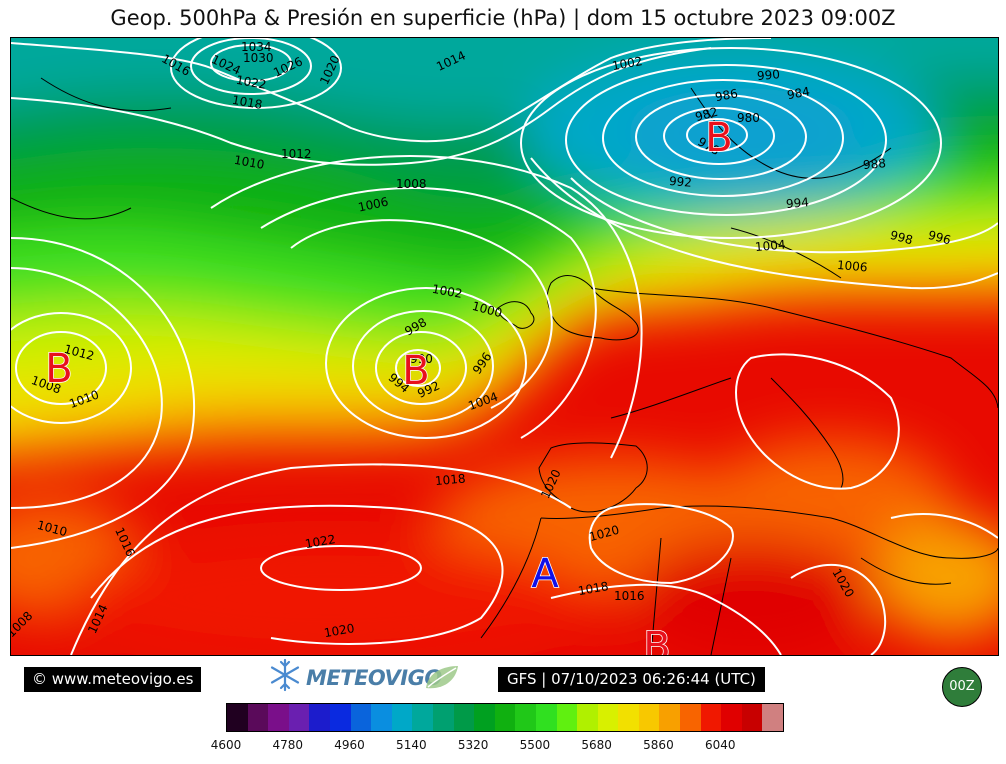  What do you see at coordinates (113, 679) in the screenshot?
I see `copyright-label: © www.meteovigo.es` at bounding box center [113, 679].